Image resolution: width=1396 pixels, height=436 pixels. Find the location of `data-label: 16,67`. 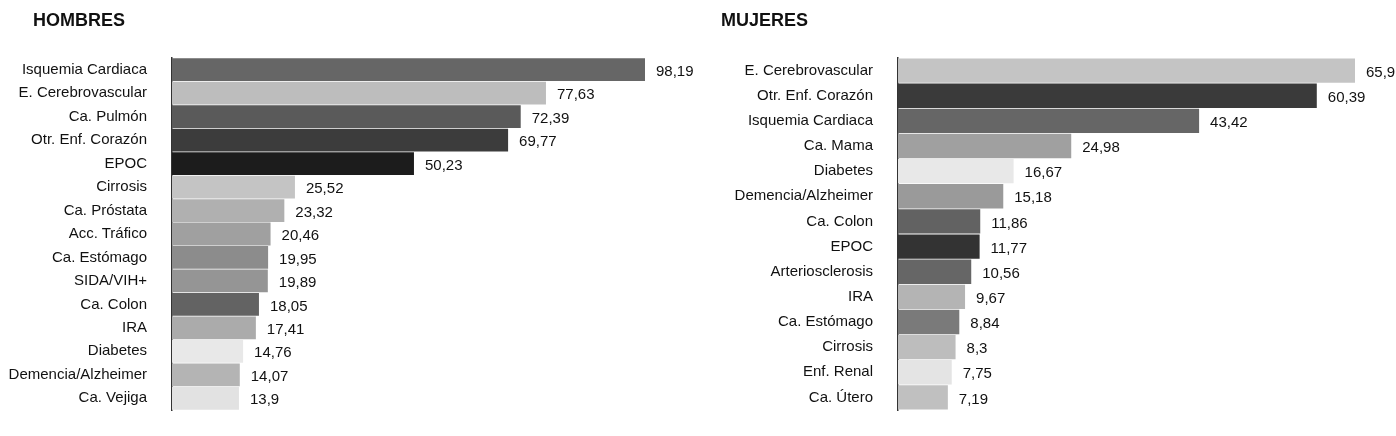

data-label: 16,67 is located at coordinates (1043, 172).